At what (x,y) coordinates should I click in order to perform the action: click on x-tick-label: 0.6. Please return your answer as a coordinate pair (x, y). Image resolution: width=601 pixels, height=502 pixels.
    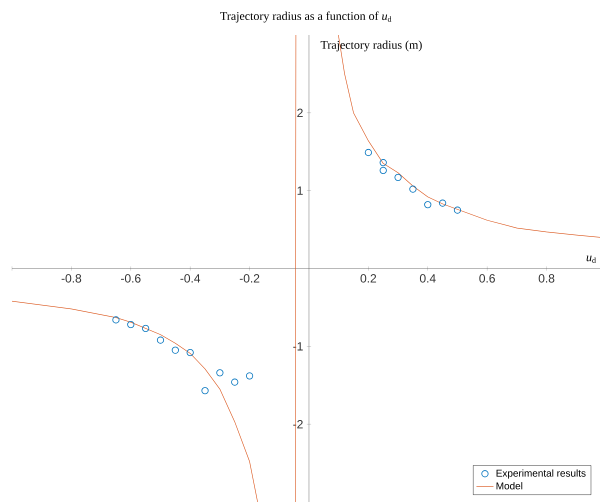
    Looking at the image, I should click on (487, 278).